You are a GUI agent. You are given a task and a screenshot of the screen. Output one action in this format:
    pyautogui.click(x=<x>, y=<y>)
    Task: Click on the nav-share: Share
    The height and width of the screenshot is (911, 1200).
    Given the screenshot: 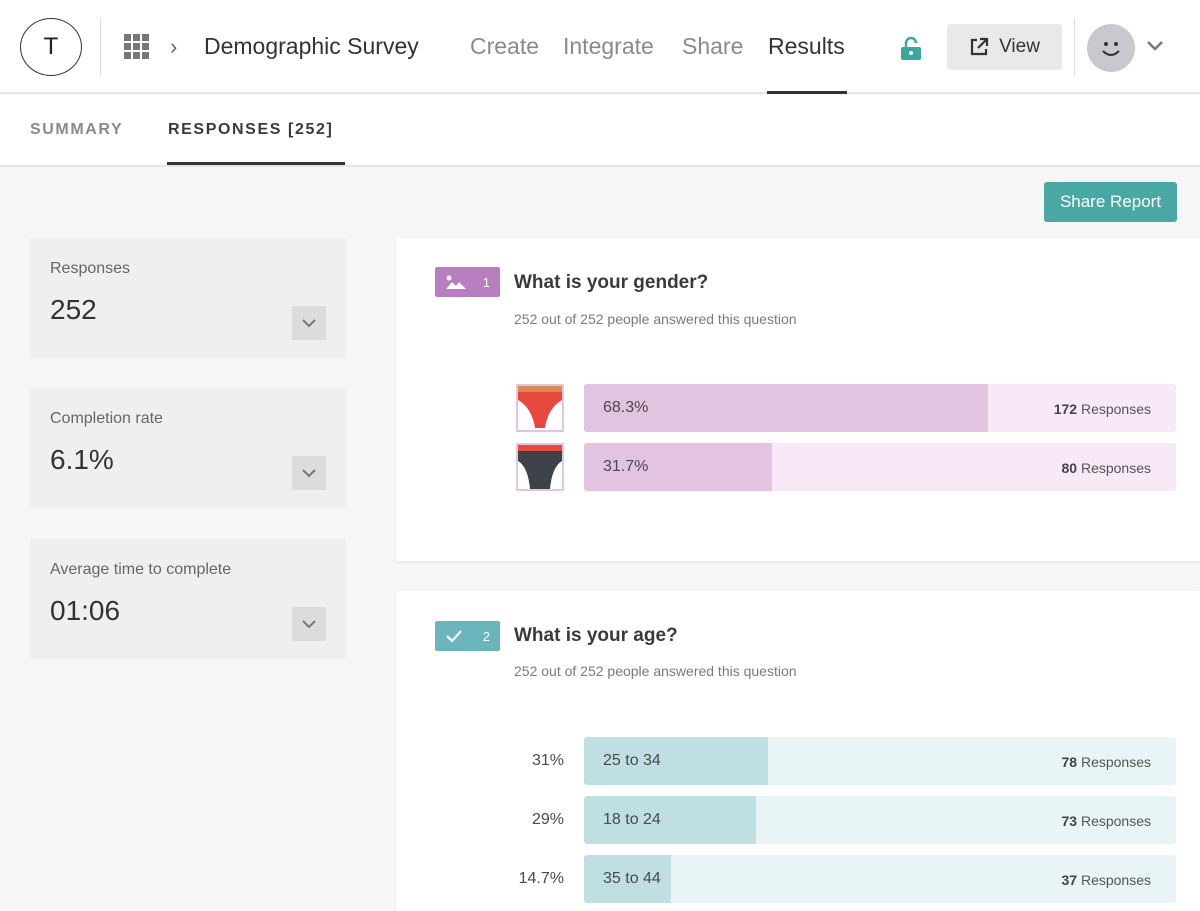 What is the action you would take?
    pyautogui.click(x=713, y=46)
    